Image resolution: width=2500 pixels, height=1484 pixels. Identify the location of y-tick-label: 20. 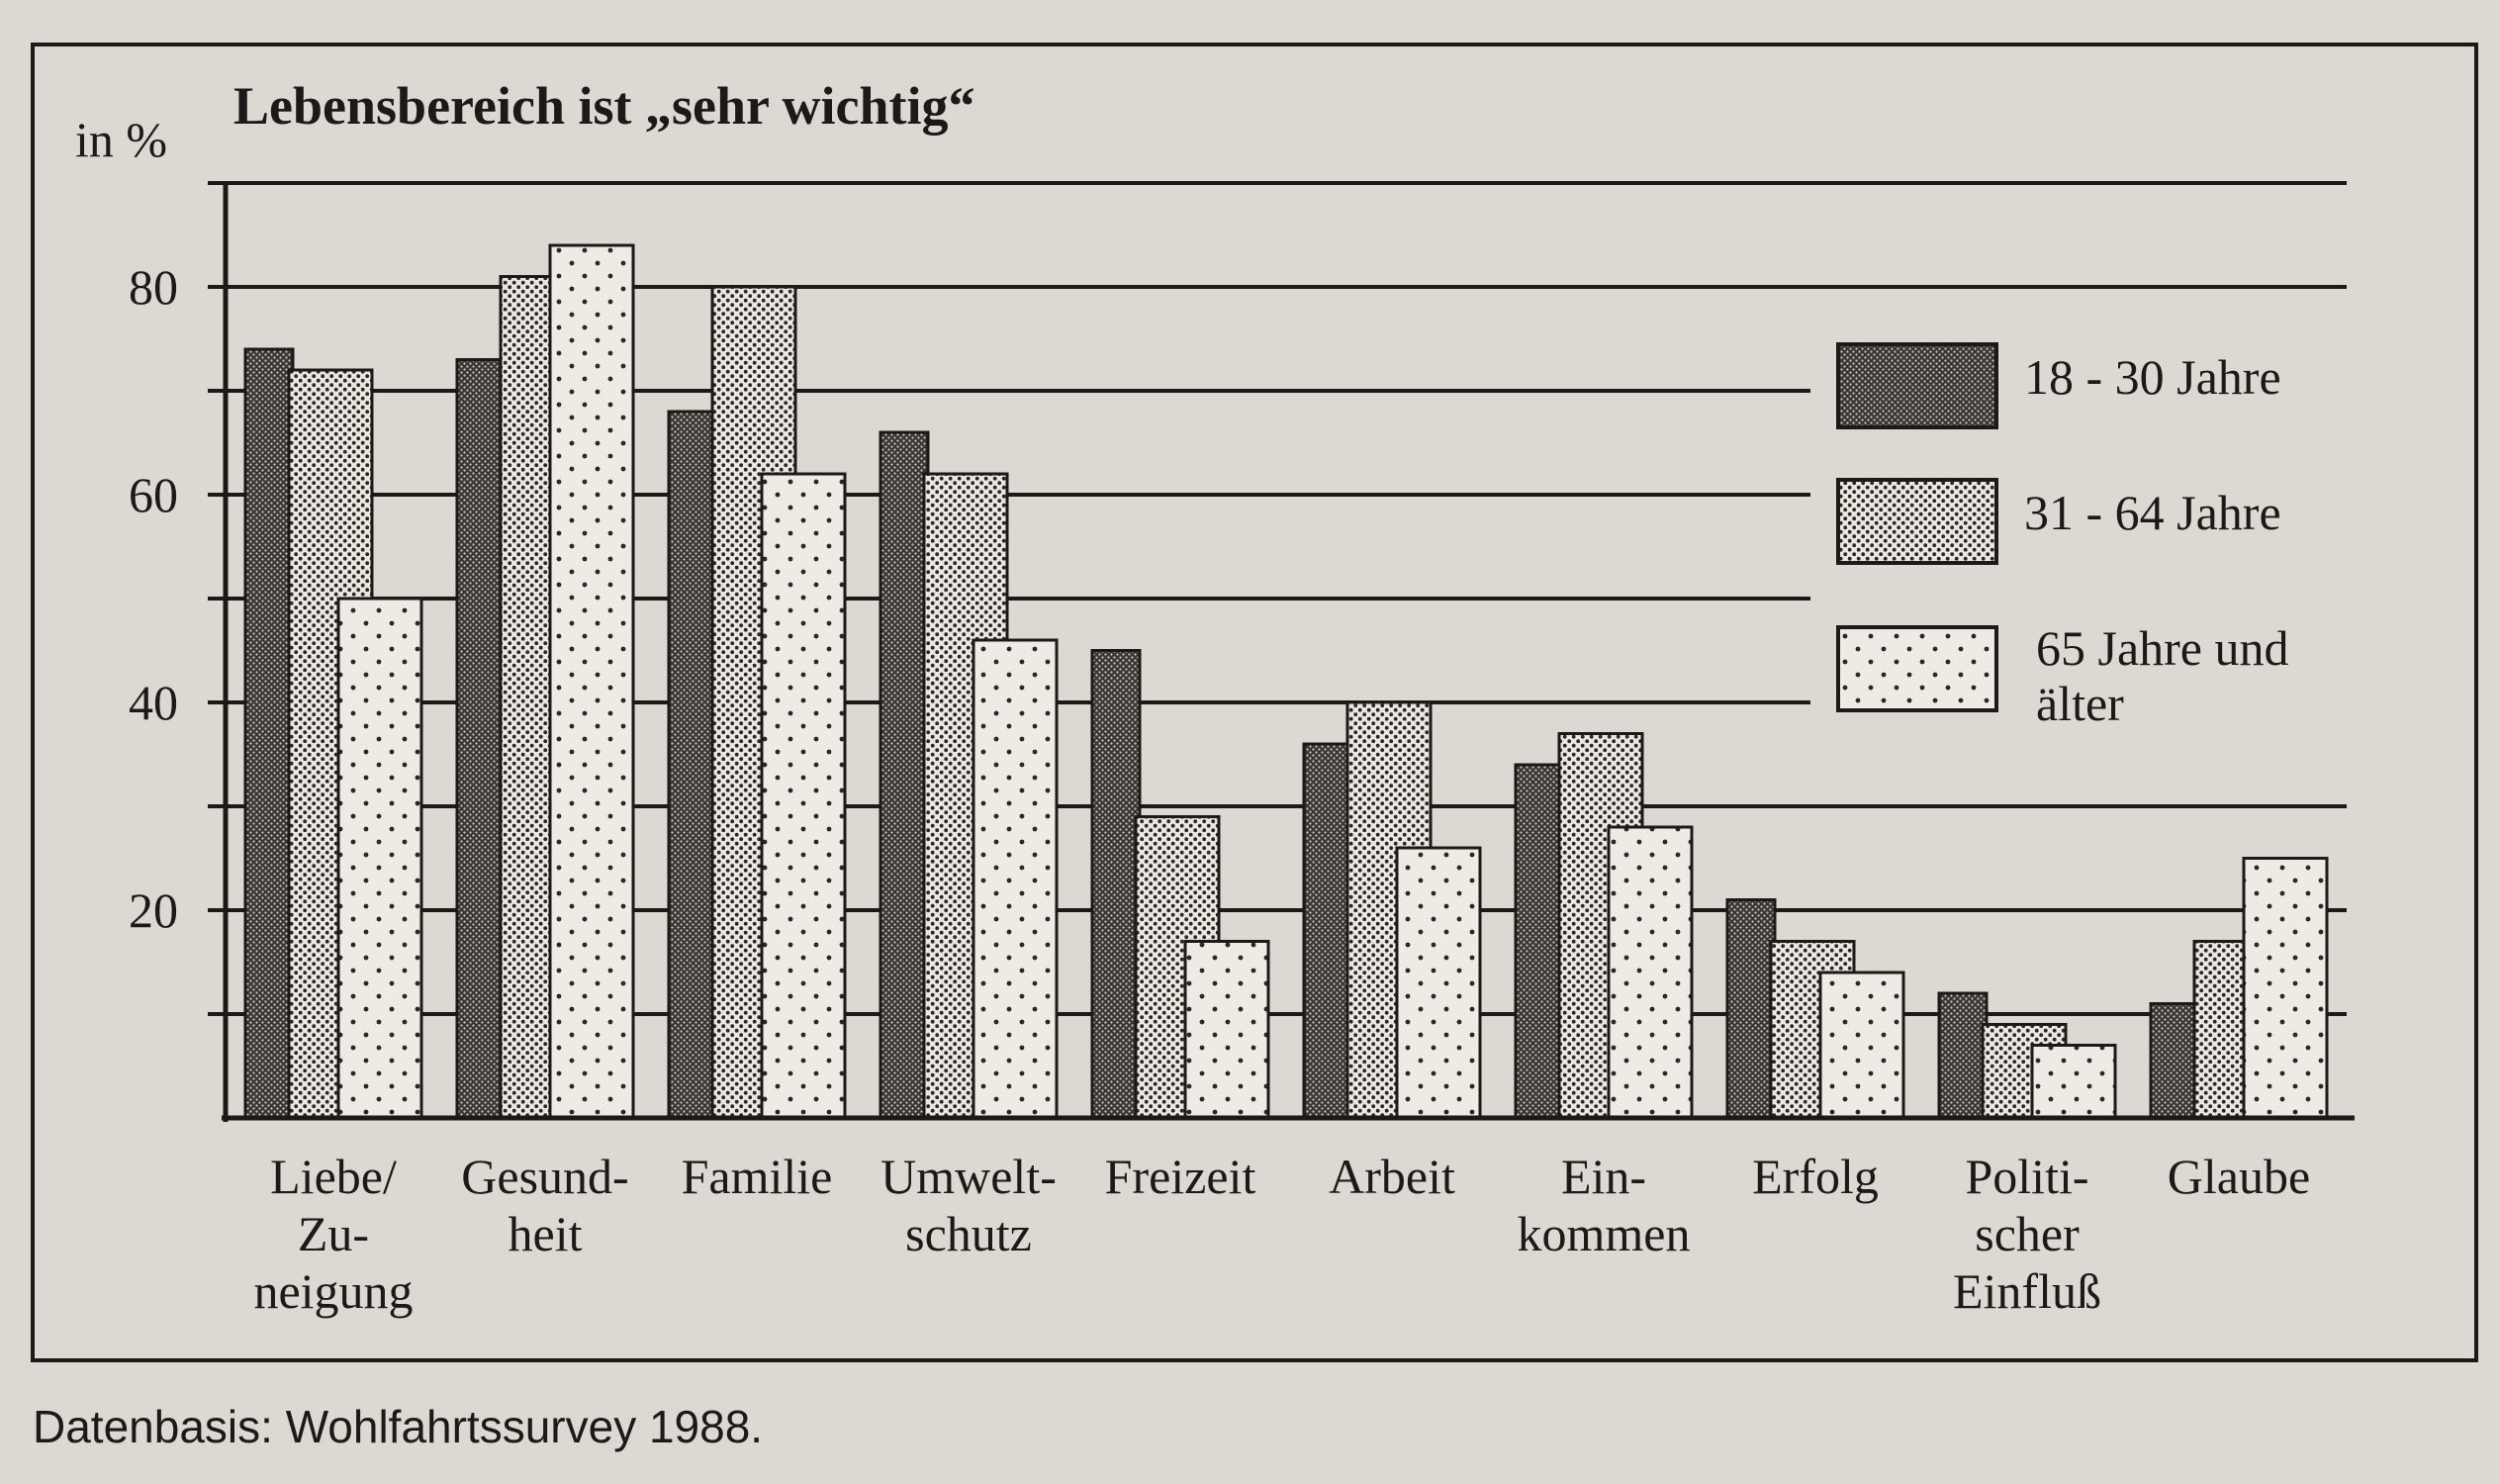
(153, 910).